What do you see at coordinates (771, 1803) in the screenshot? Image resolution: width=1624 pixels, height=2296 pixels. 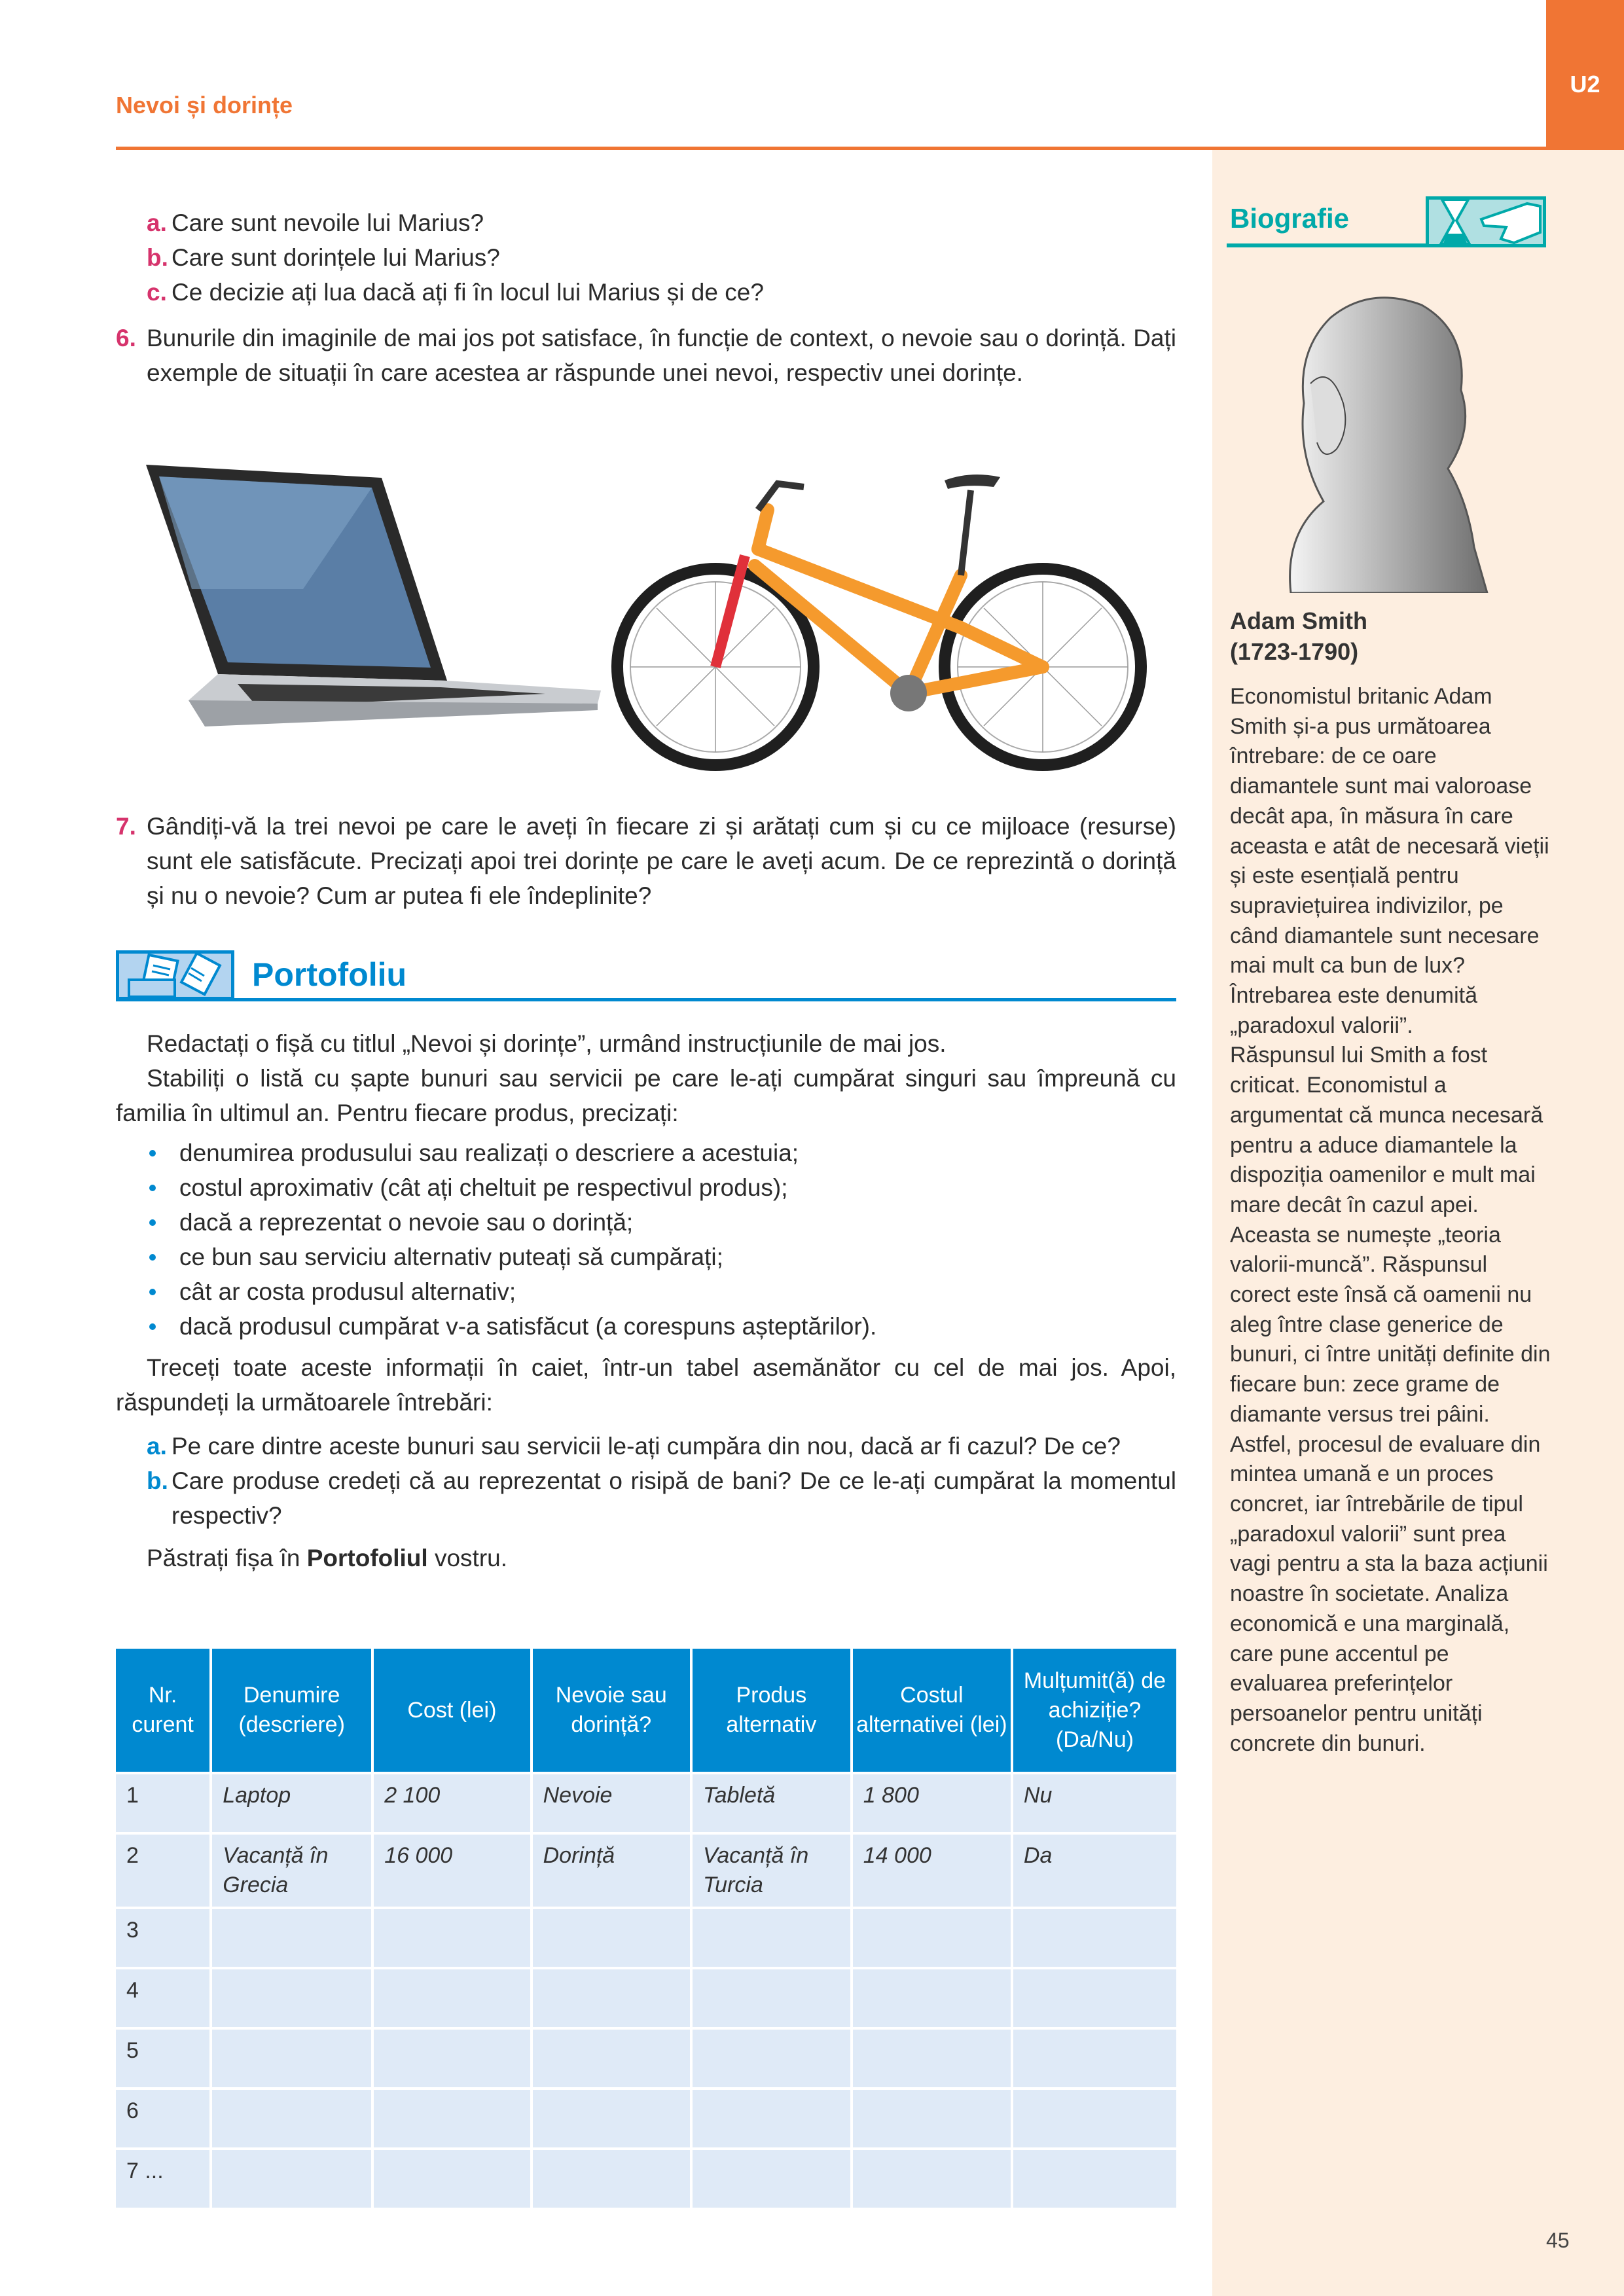 I see `table-cell: Tabletă` at bounding box center [771, 1803].